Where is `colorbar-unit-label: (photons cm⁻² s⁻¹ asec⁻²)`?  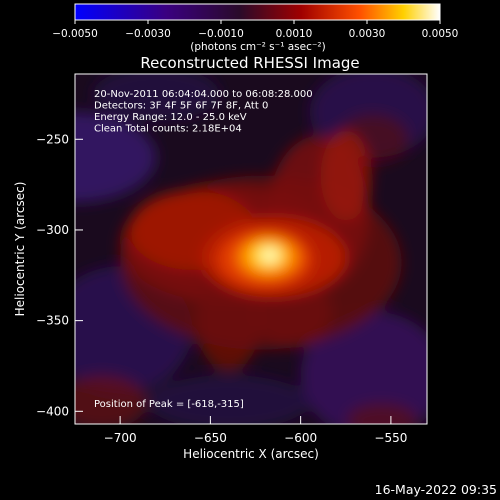 colorbar-unit-label: (photons cm⁻² s⁻¹ asec⁻²) is located at coordinates (257, 47).